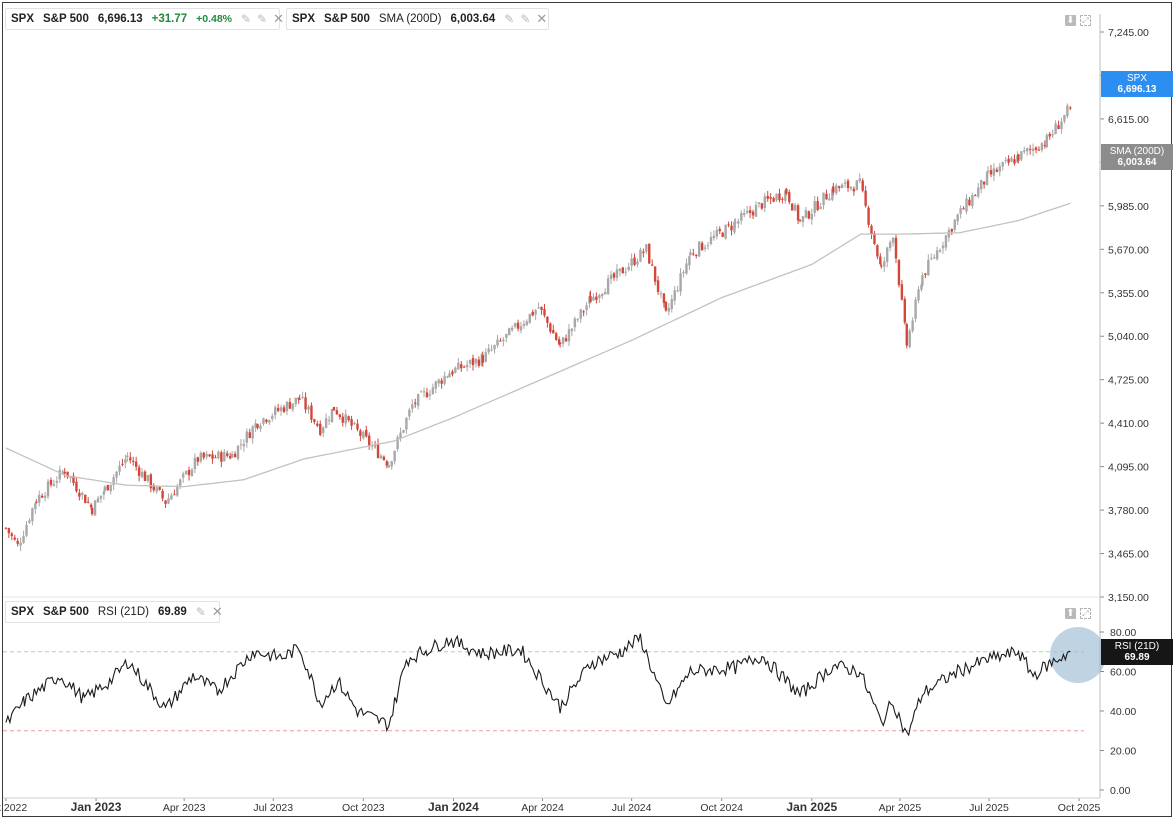  Describe the element at coordinates (144, 19) in the screenshot. I see `price-legend: SPX S&P 500 6,696.13 +31.77 +0.48% ✎ ✎ ✕` at that location.